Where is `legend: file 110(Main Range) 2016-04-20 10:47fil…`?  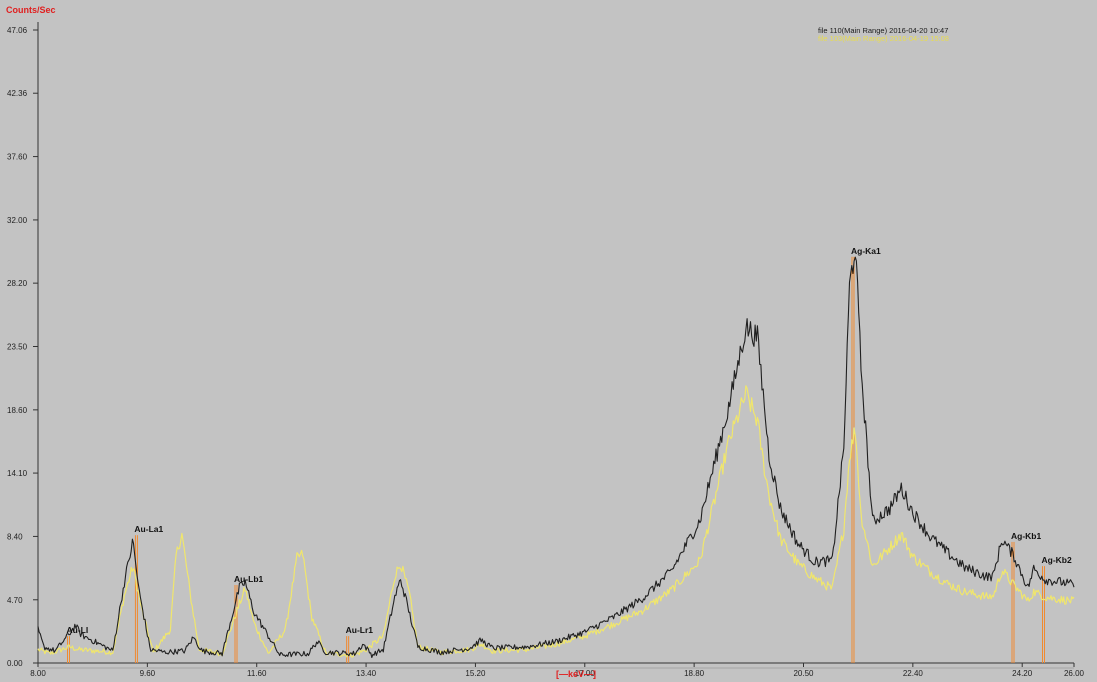
legend: file 110(Main Range) 2016-04-20 10:47fil… is located at coordinates (883, 34).